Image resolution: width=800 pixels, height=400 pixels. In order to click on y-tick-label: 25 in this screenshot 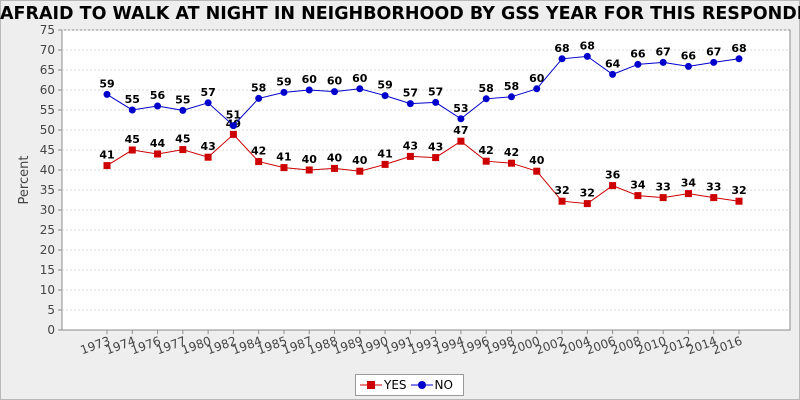, I will do `click(47, 230)`.